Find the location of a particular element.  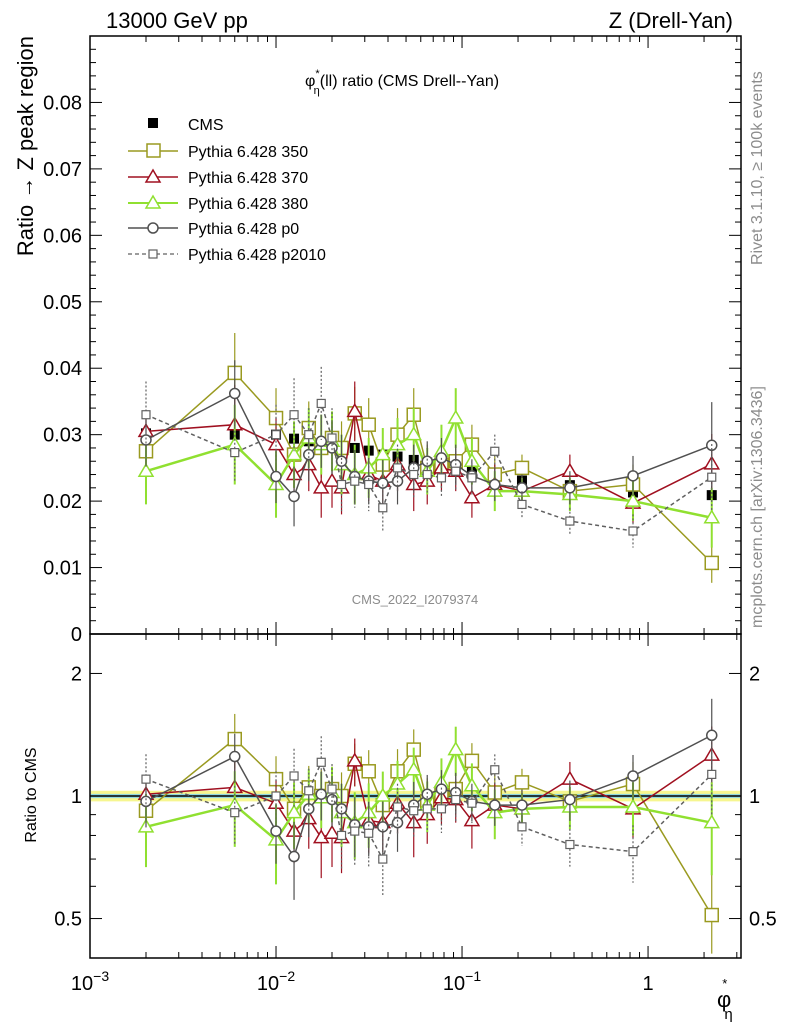

y-tick-label: 0.02 is located at coordinates (62, 502).